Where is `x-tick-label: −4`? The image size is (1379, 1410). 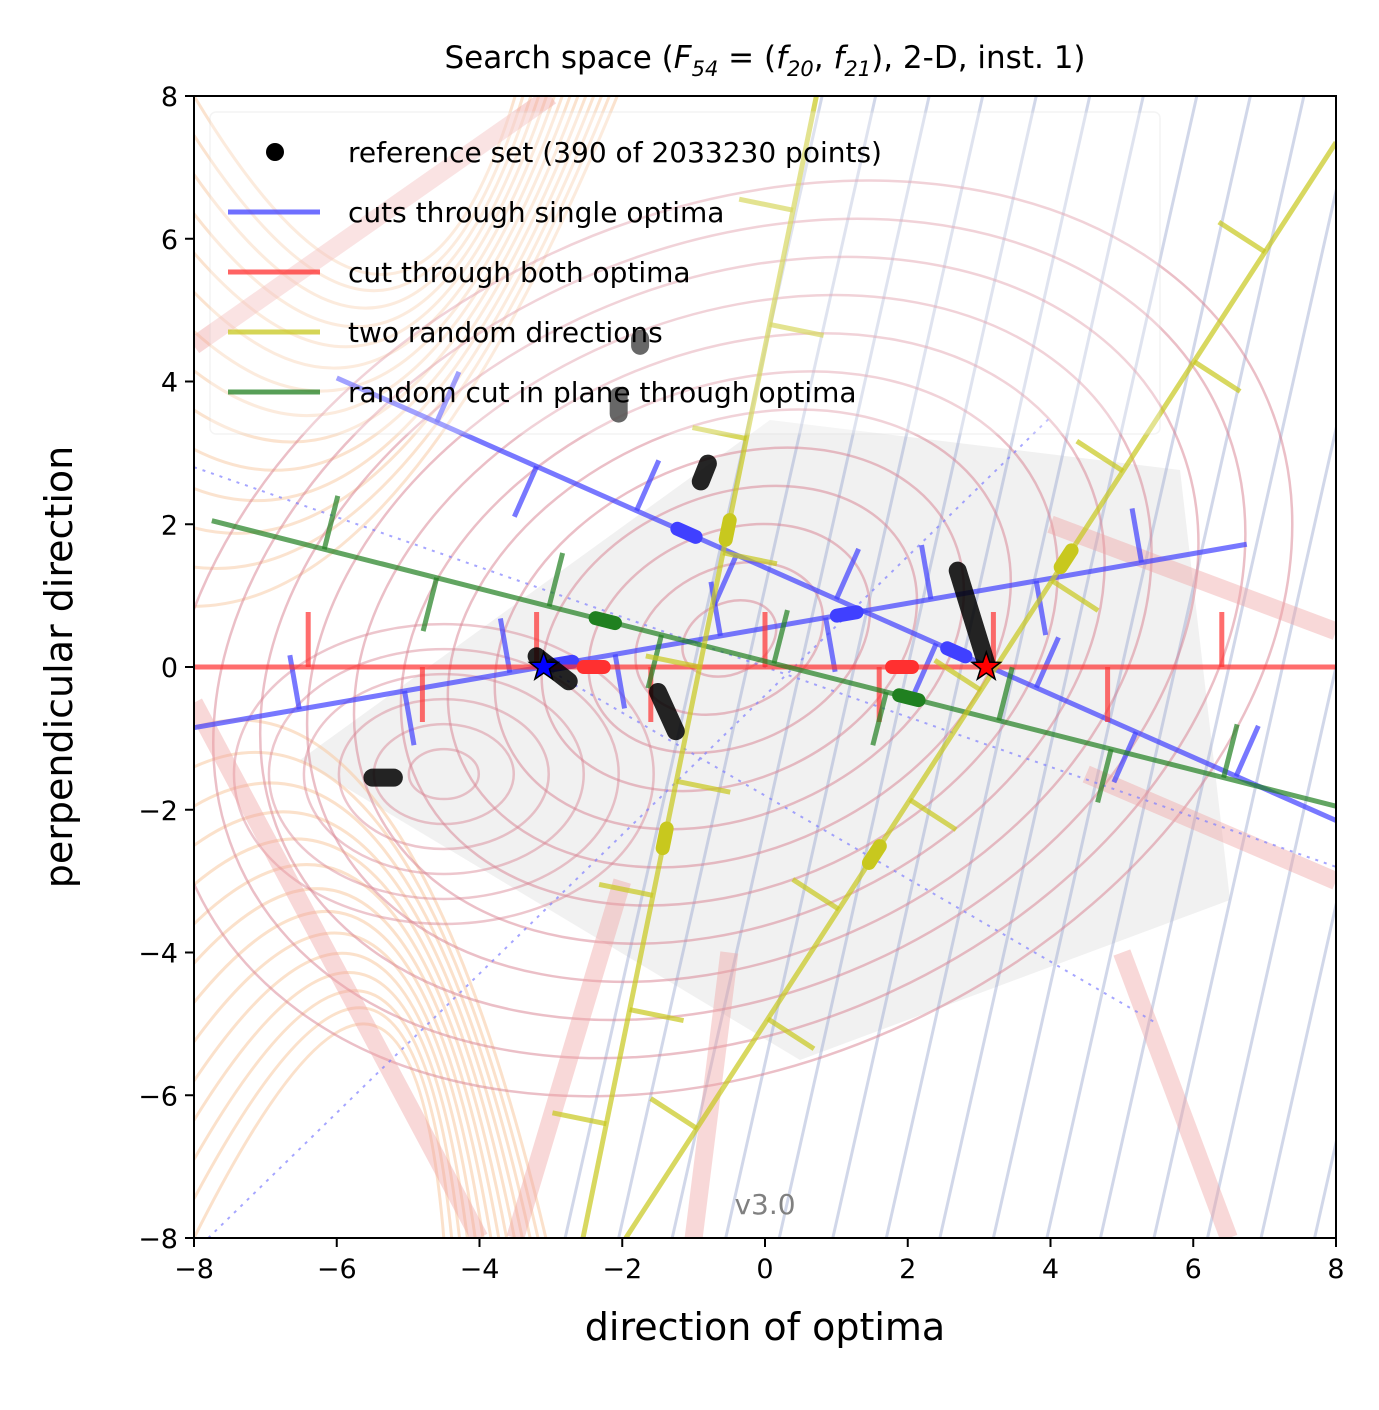
x-tick-label: −4 is located at coordinates (480, 1269).